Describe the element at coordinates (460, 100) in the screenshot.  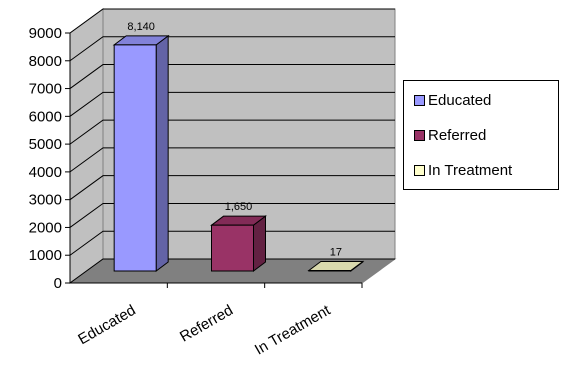
I see `legend-label-educated: Educated` at that location.